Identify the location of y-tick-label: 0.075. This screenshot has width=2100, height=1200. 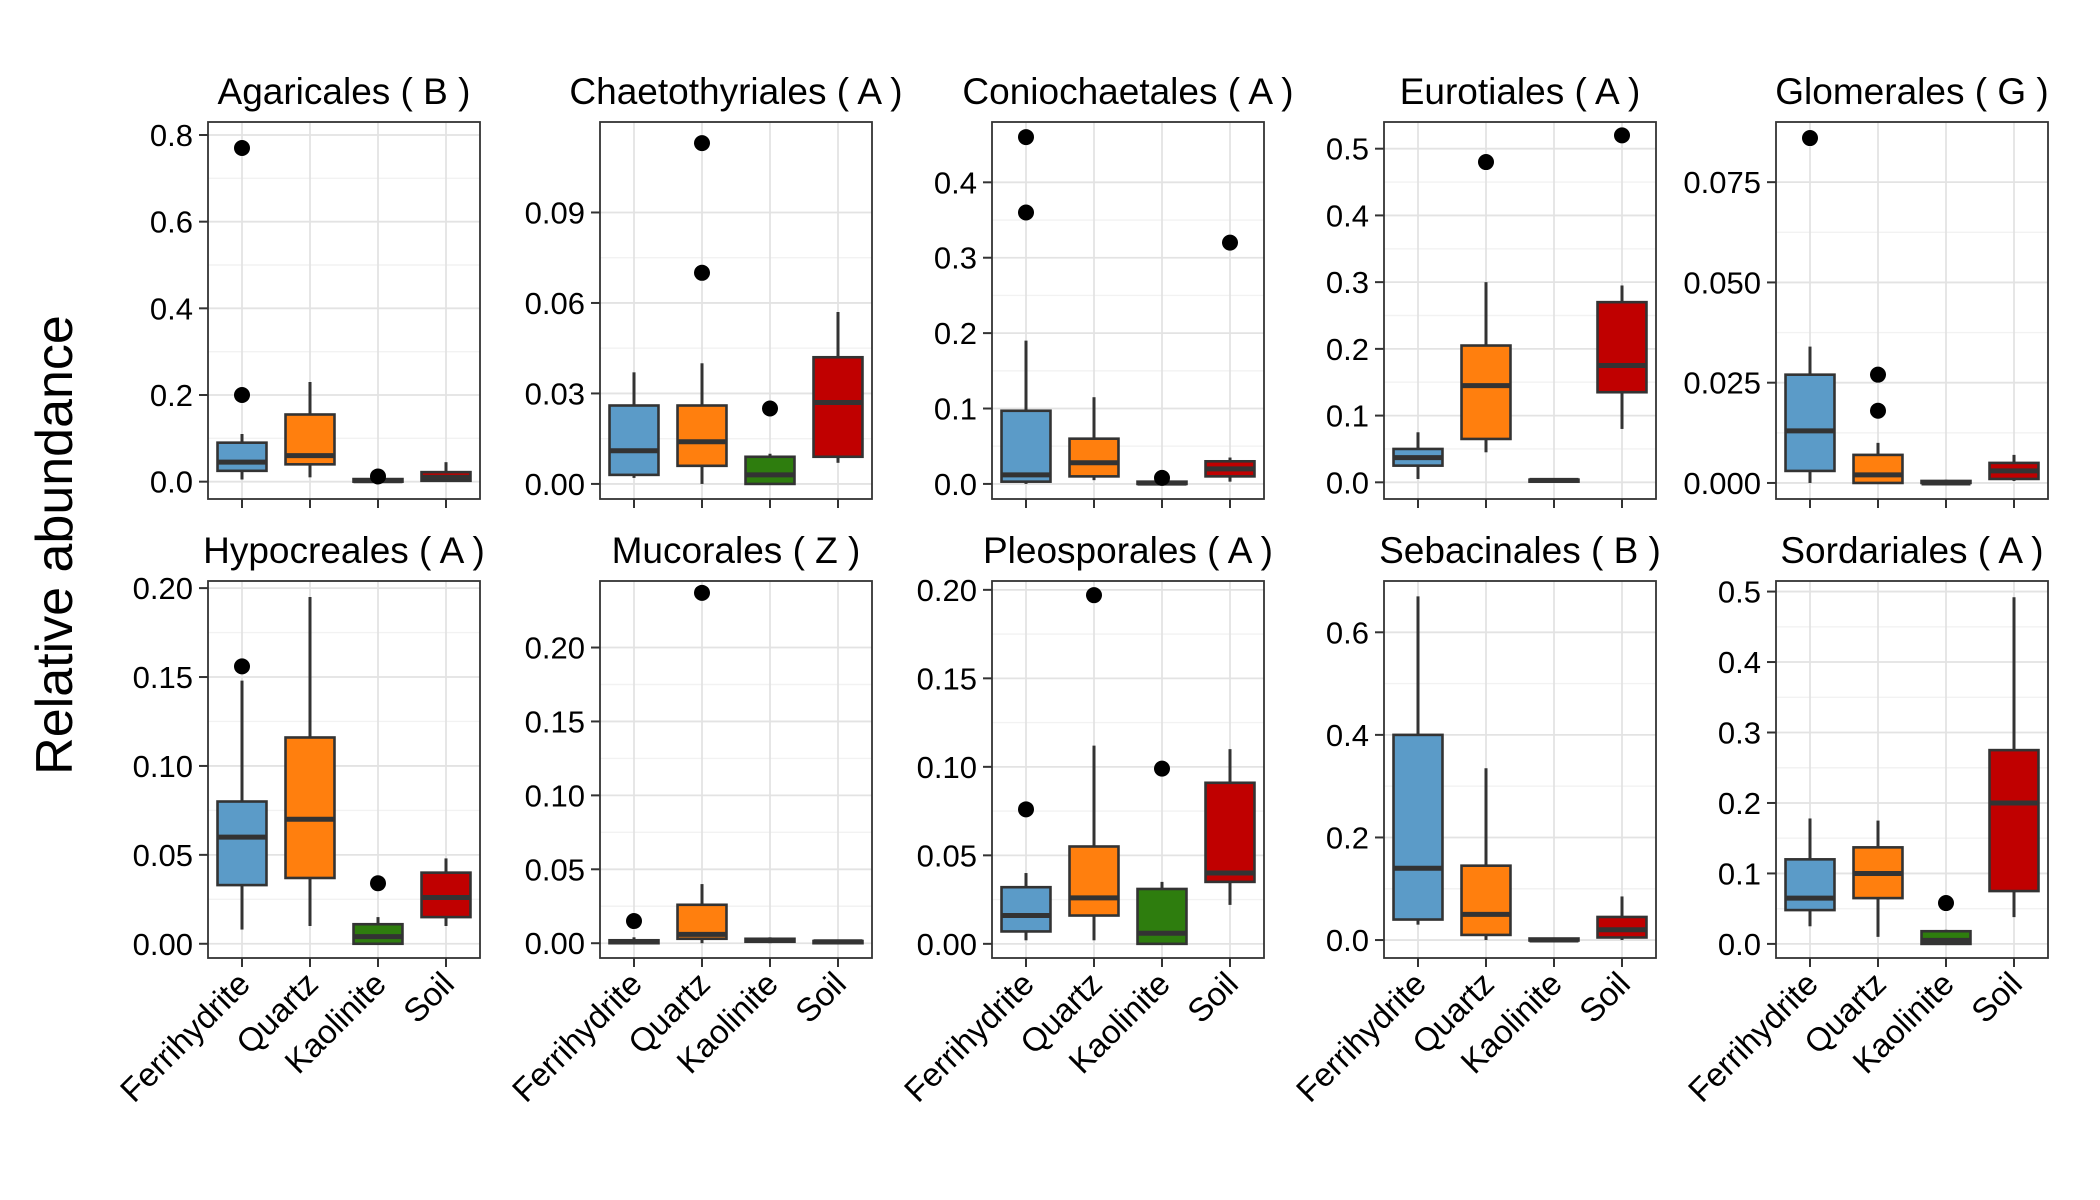
(1722, 182).